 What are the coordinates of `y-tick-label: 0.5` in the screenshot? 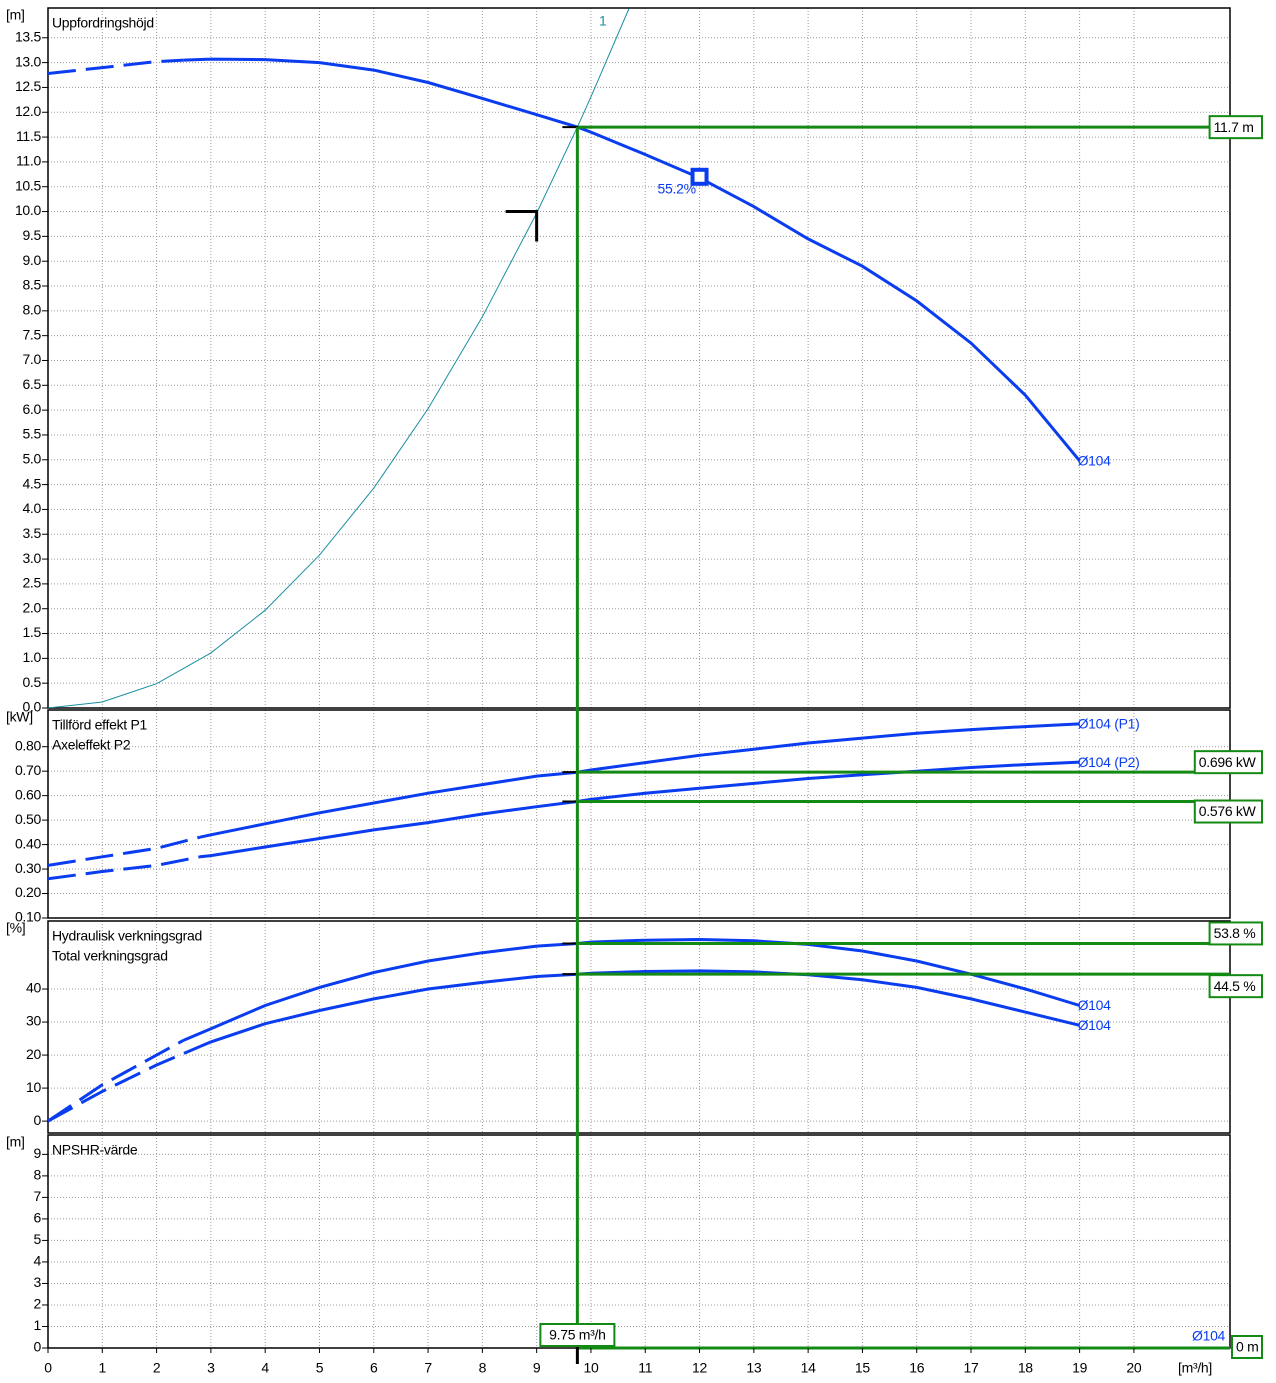 It's located at (31, 682).